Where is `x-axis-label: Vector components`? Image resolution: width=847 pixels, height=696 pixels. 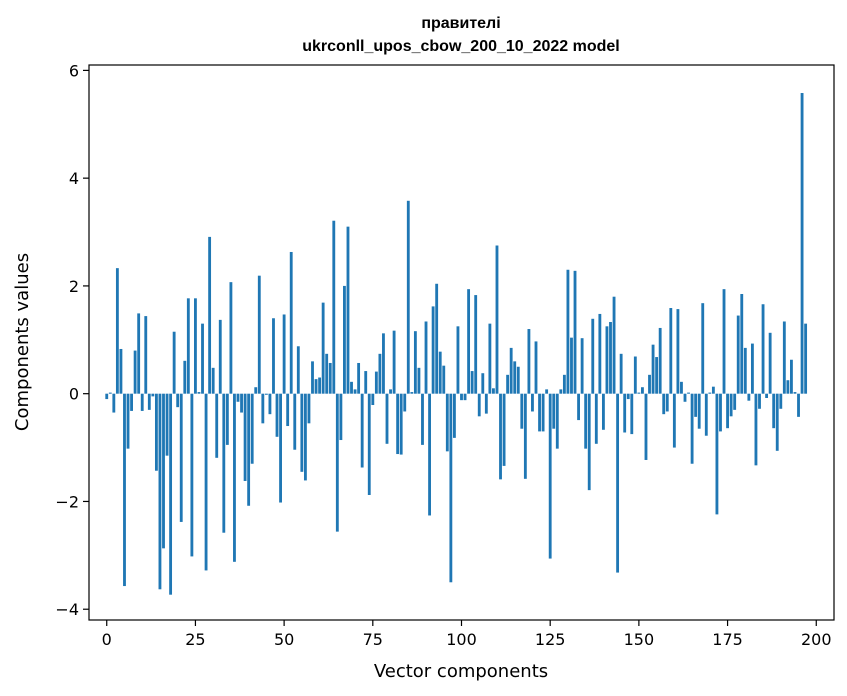 x-axis-label: Vector components is located at coordinates (461, 671).